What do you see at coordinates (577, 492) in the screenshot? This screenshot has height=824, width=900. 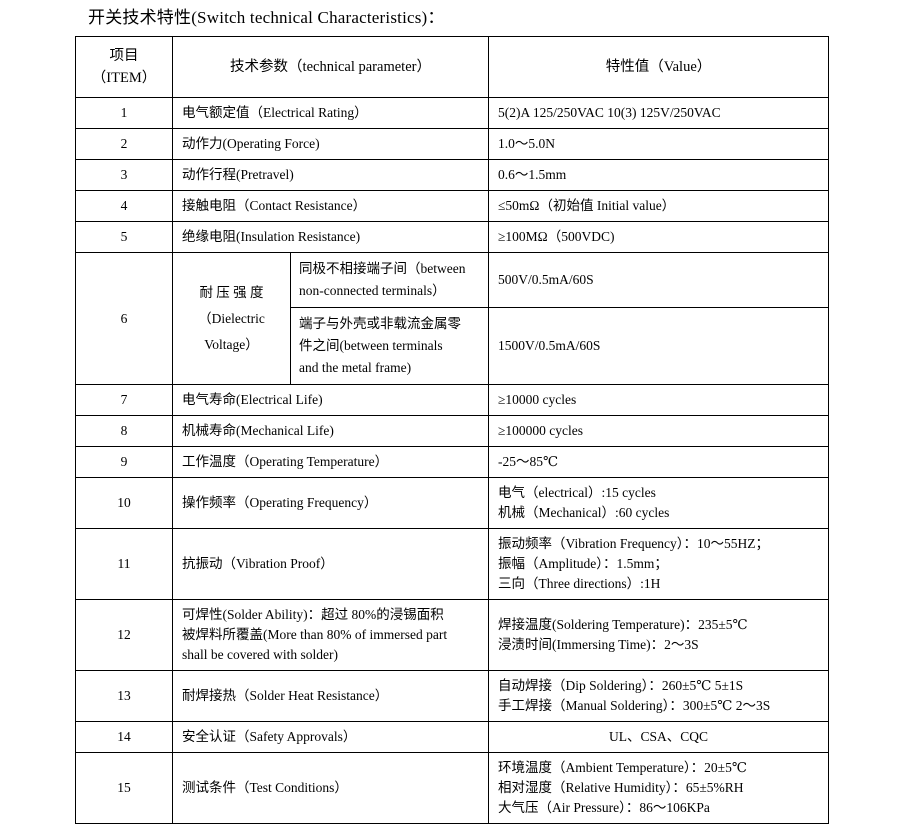 I see `value-line-1: 电气（electrical）:15 cycles` at bounding box center [577, 492].